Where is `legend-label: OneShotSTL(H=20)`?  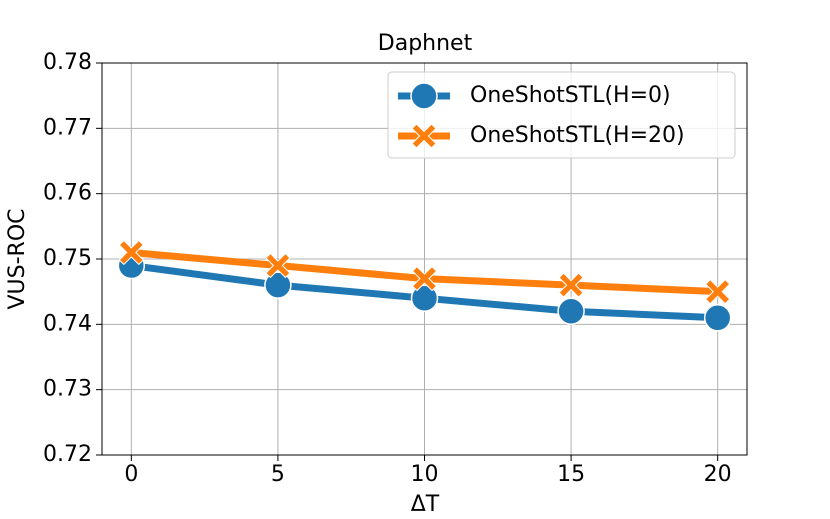 legend-label: OneShotSTL(H=20) is located at coordinates (577, 135).